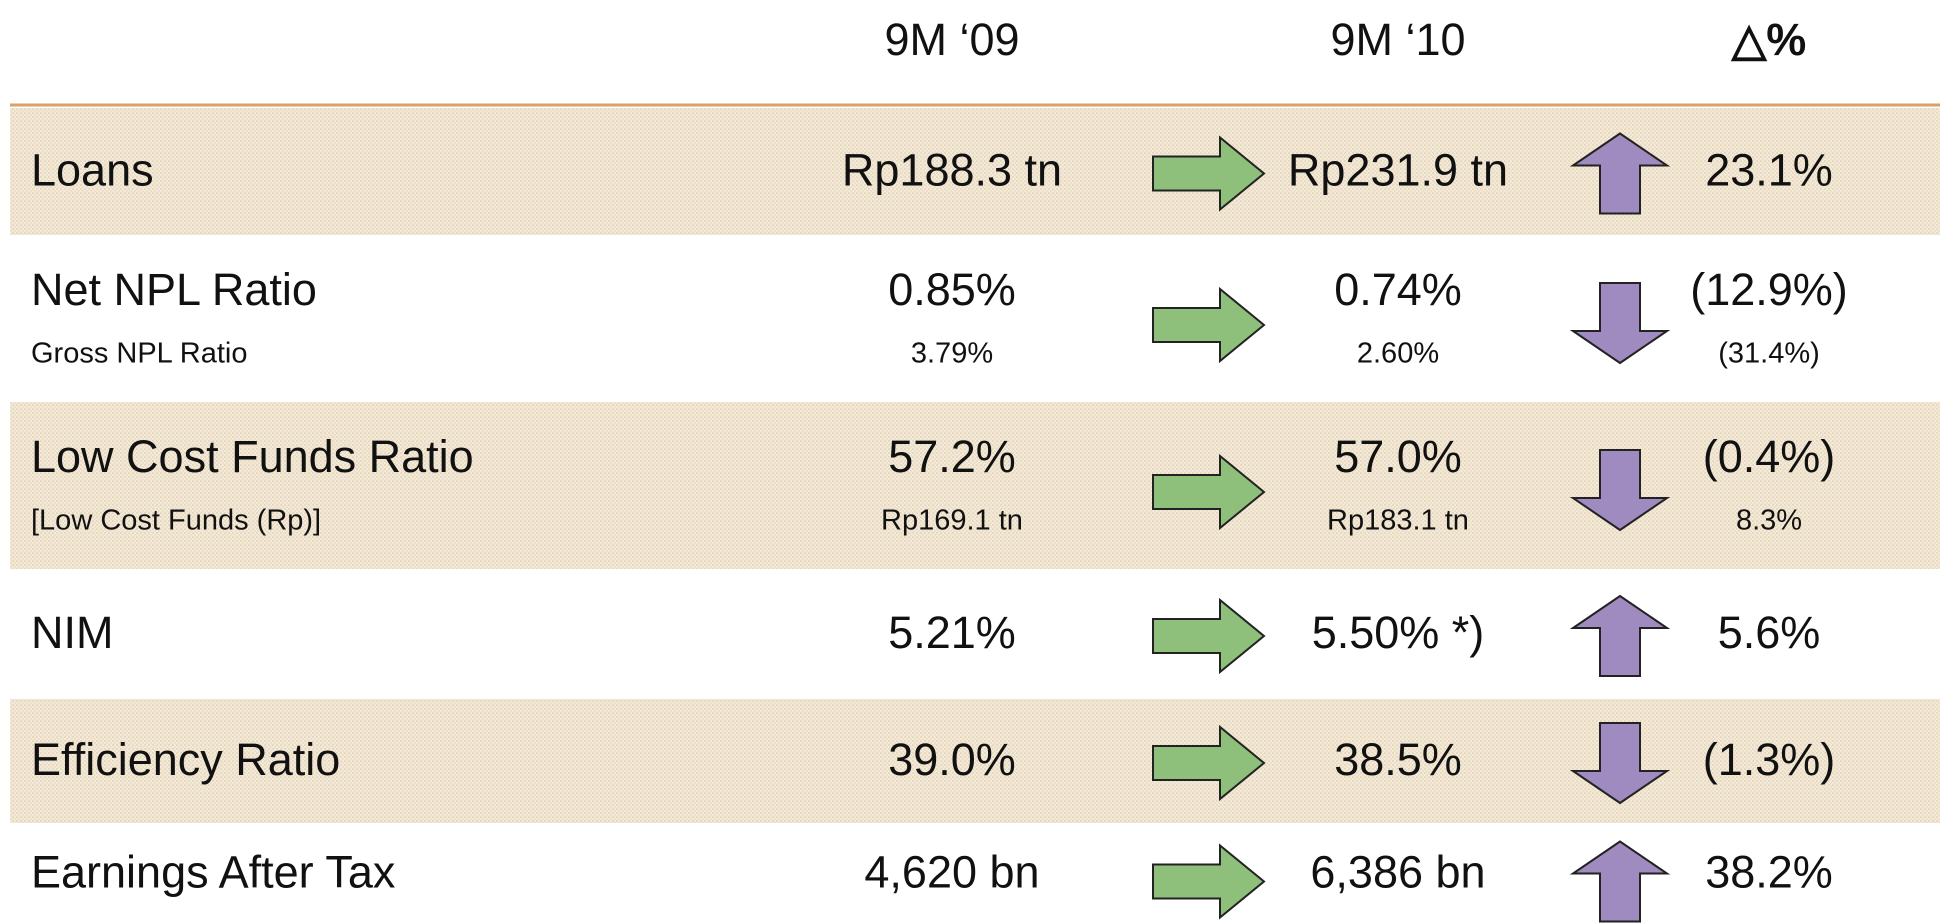  Describe the element at coordinates (952, 354) in the screenshot. I see `sub-09: 3.79%` at that location.